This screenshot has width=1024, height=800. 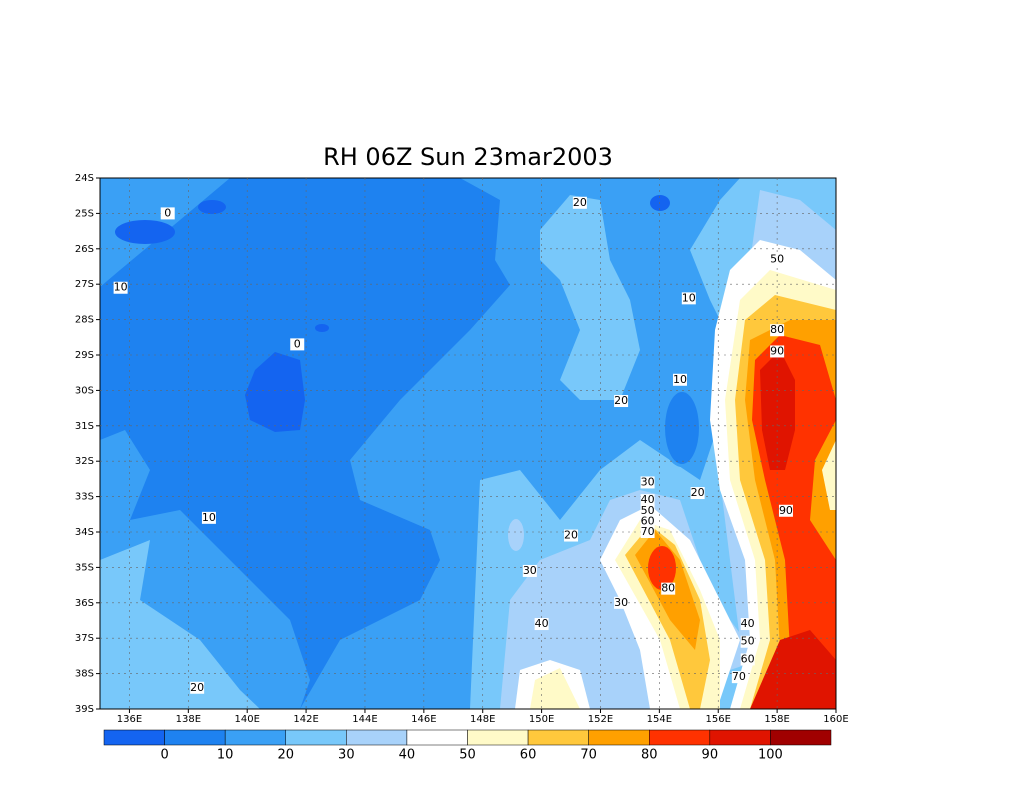 What do you see at coordinates (84, 320) in the screenshot?
I see `y-tick-label: 28S` at bounding box center [84, 320].